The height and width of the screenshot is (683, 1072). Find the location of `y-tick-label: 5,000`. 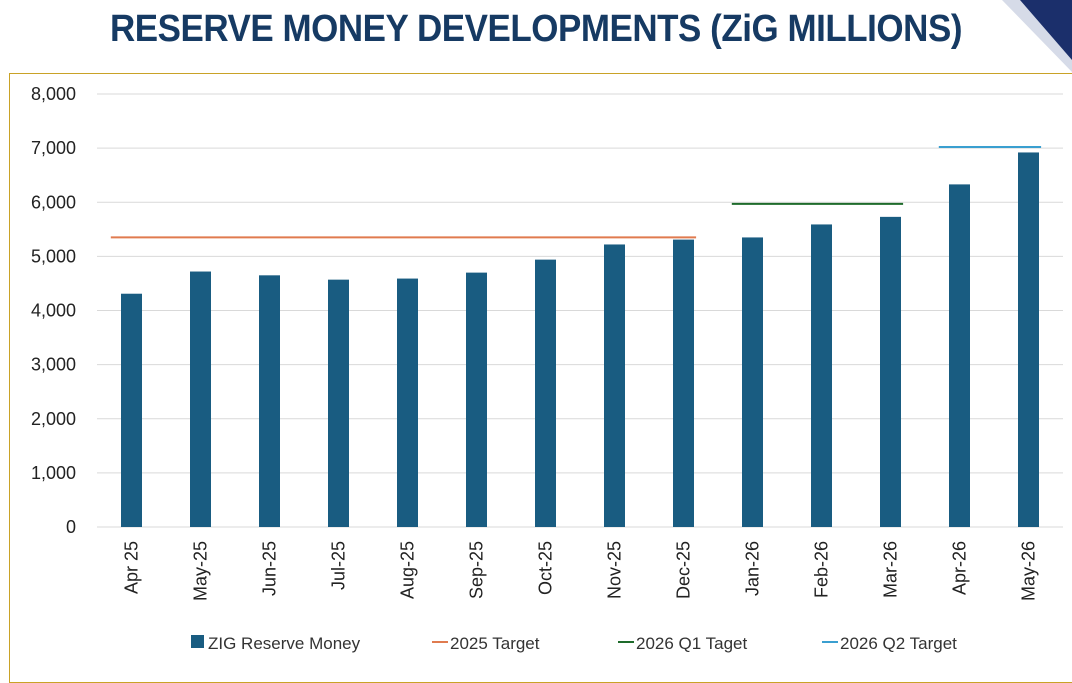

y-tick-label: 5,000 is located at coordinates (53, 256).